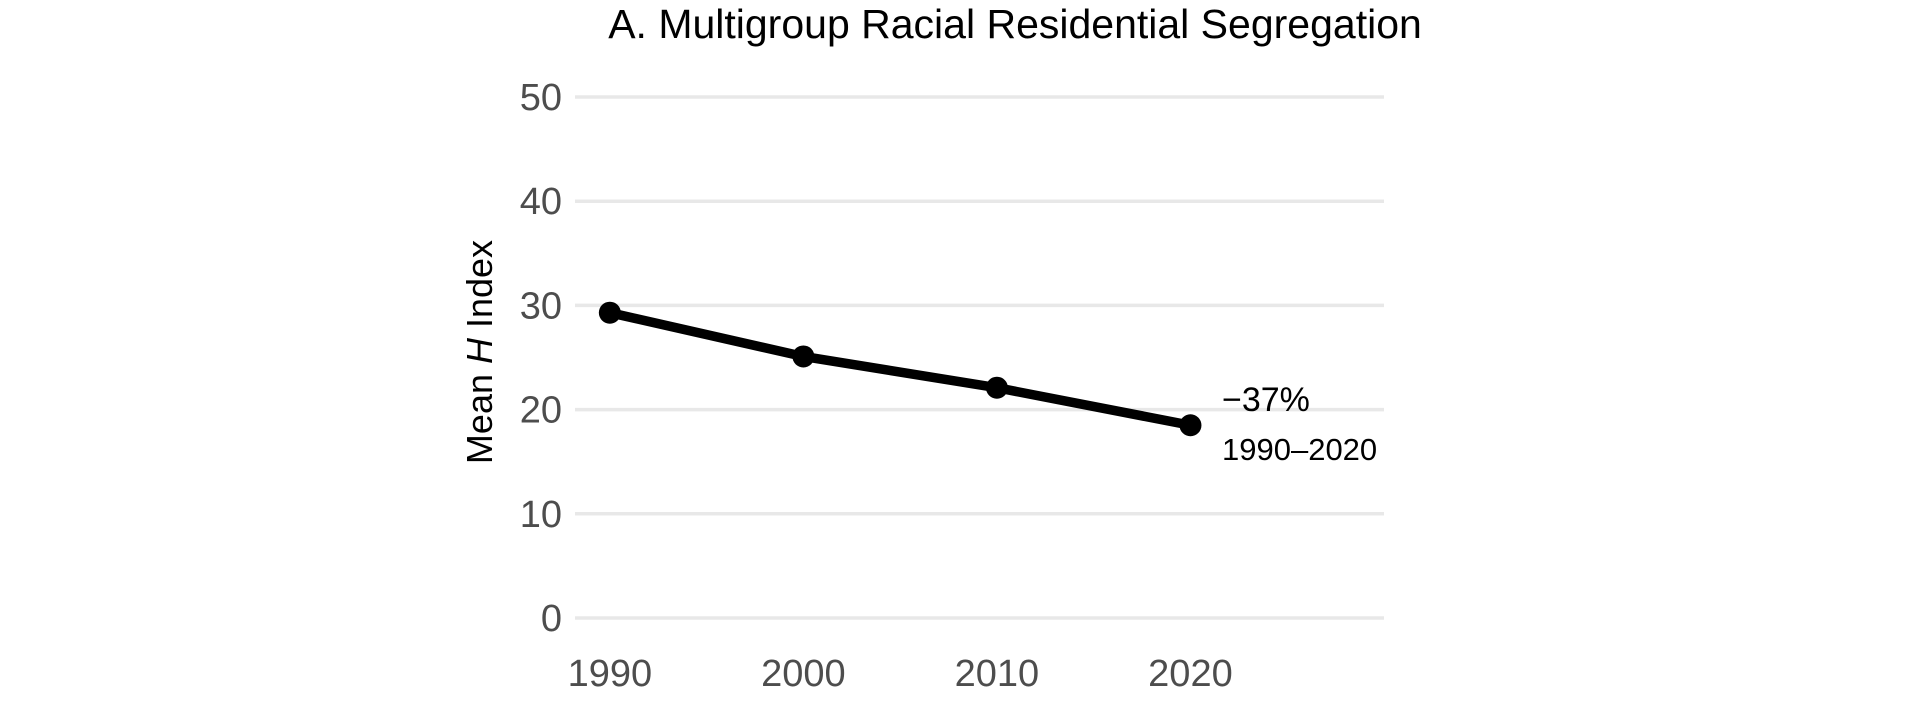  What do you see at coordinates (541, 98) in the screenshot?
I see `y-tick-label-50: 50` at bounding box center [541, 98].